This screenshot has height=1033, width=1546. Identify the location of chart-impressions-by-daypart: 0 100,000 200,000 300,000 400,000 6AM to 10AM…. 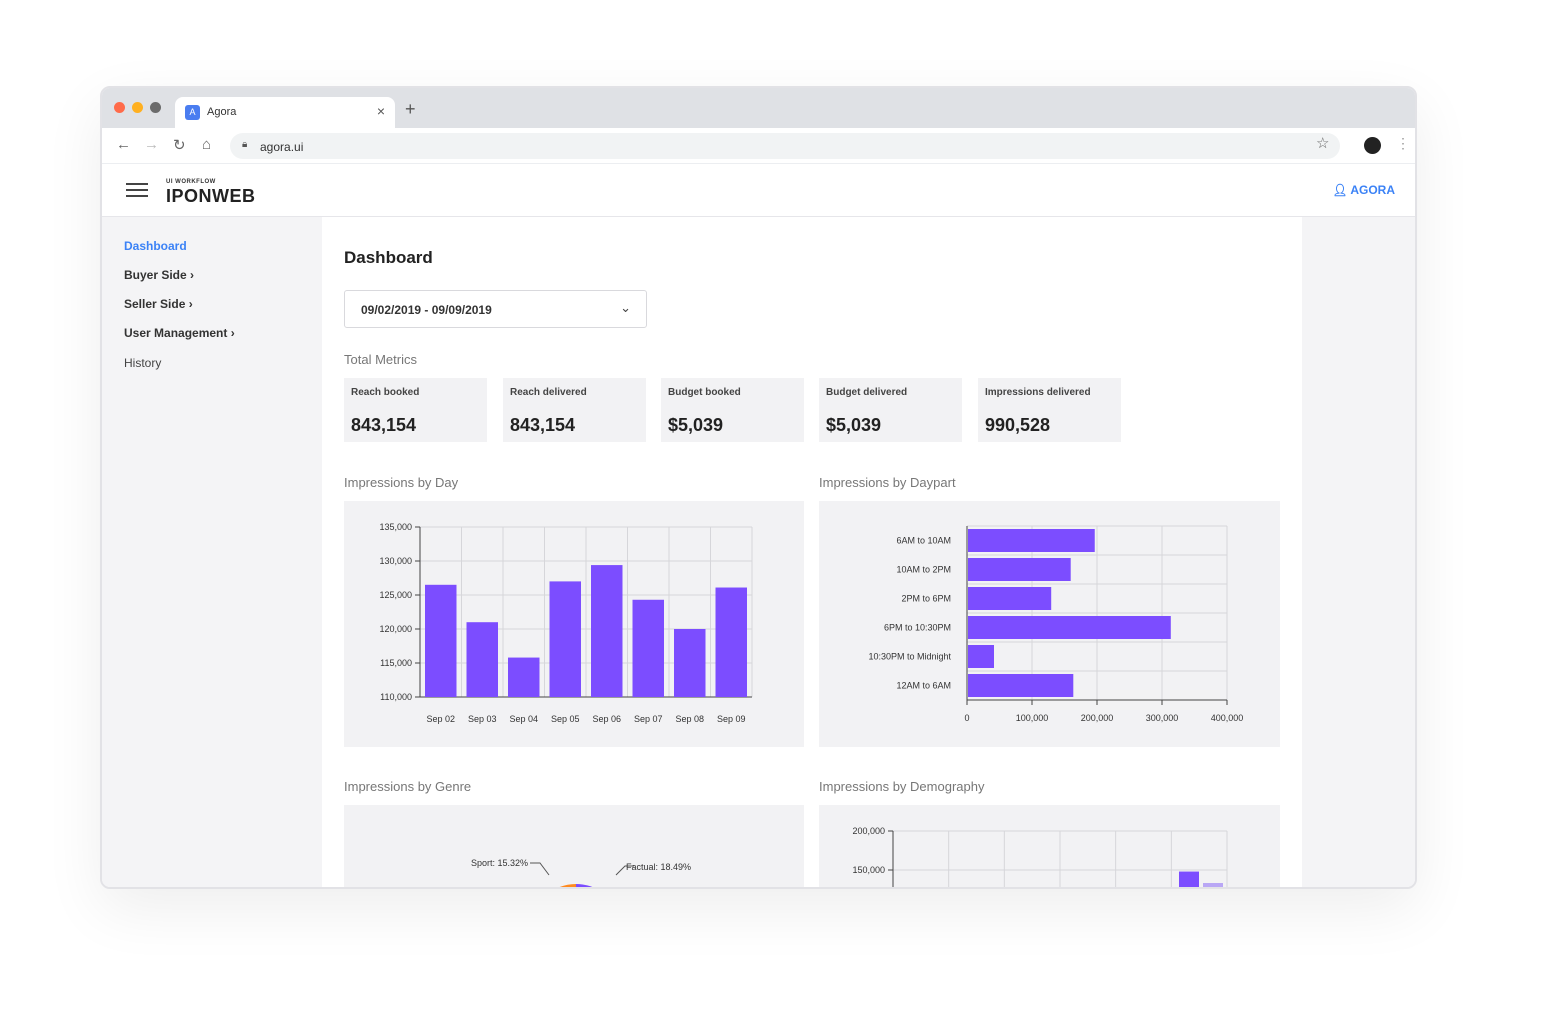
(1049, 624).